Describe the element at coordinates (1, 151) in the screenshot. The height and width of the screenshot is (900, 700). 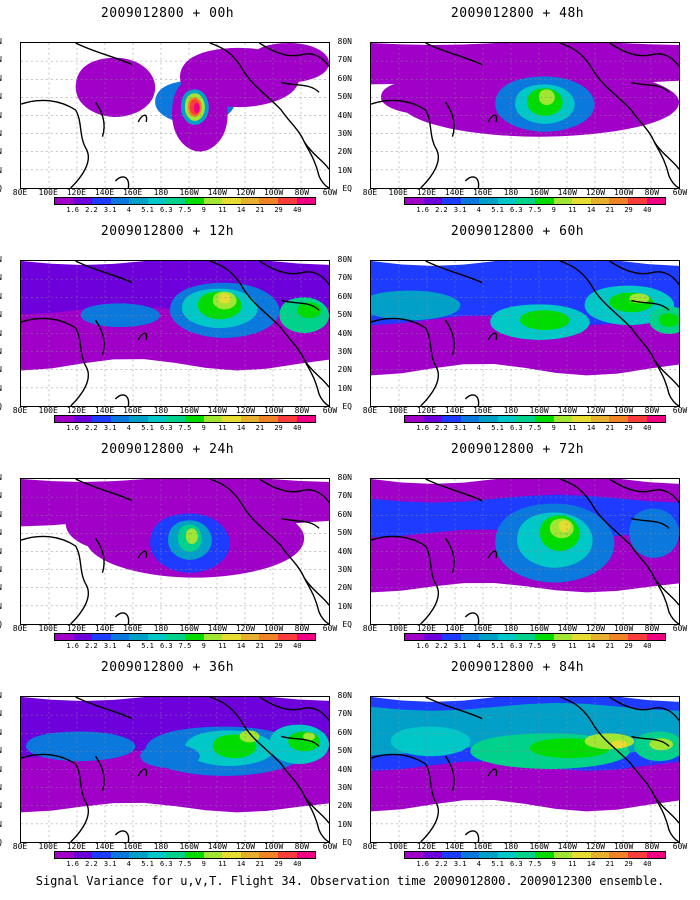
I see `latitude-label: 20N` at that location.